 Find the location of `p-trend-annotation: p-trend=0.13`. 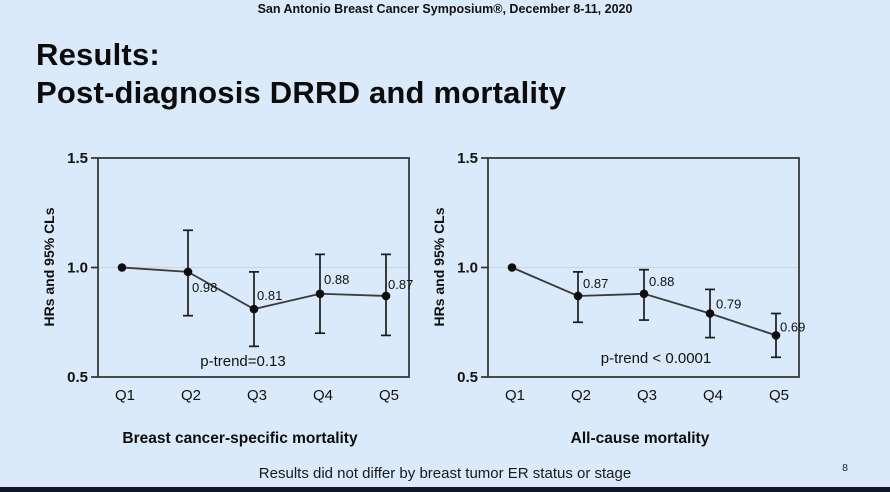

p-trend-annotation: p-trend=0.13 is located at coordinates (242, 361).